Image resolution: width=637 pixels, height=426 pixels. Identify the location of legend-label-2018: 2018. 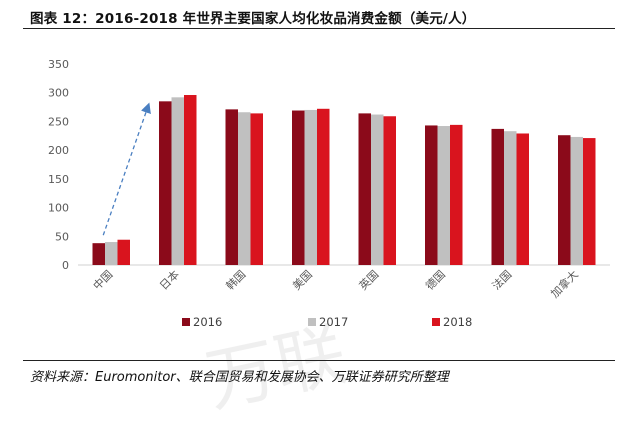
(457, 322).